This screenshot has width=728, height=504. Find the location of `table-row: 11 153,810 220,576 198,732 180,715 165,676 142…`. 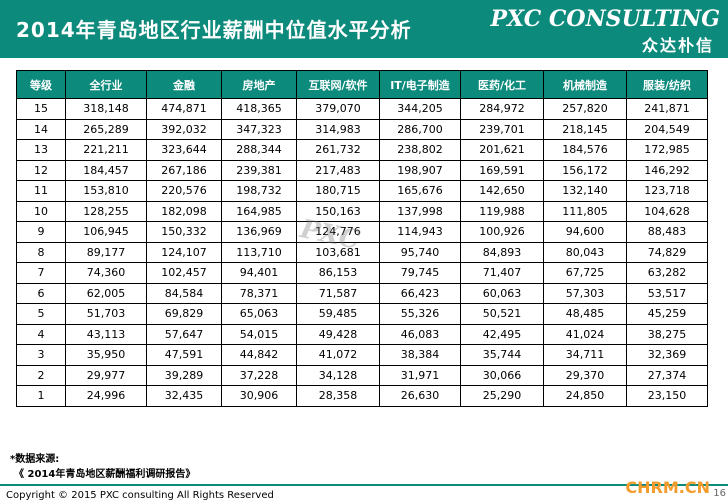

table-row: 11 153,810 220,576 198,732 180,715 165,676 142… is located at coordinates (362, 191).